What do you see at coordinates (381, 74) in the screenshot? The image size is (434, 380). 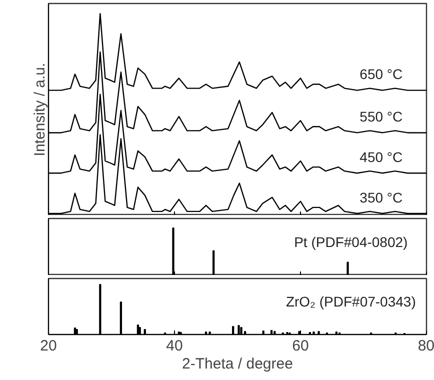 I see `series-label: 650 °C` at bounding box center [381, 74].